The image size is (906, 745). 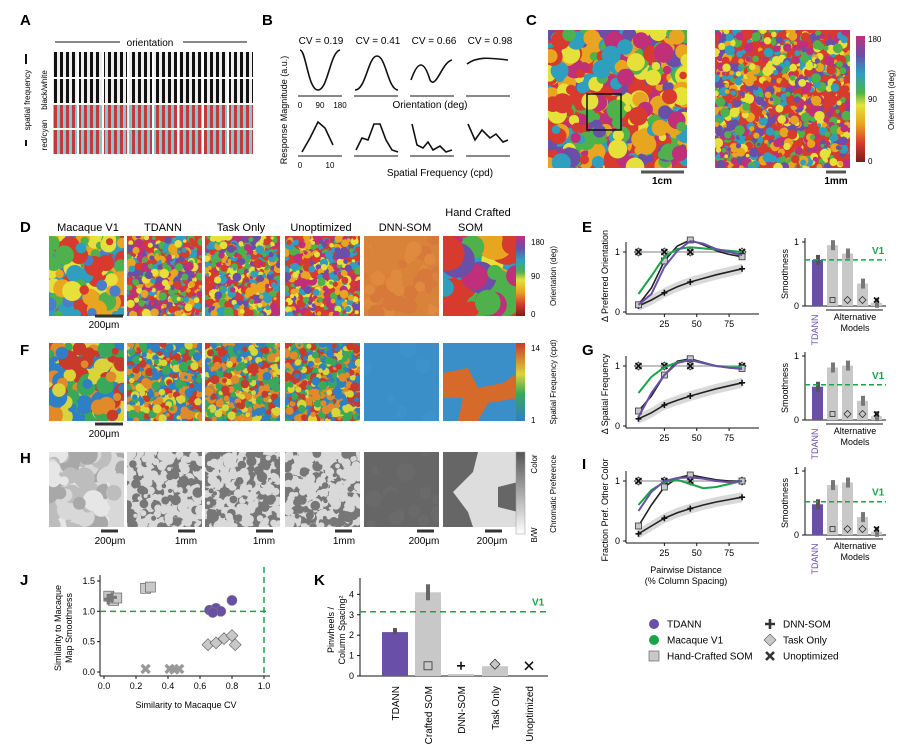 I want to click on panel-label-k: K, so click(x=319, y=580).